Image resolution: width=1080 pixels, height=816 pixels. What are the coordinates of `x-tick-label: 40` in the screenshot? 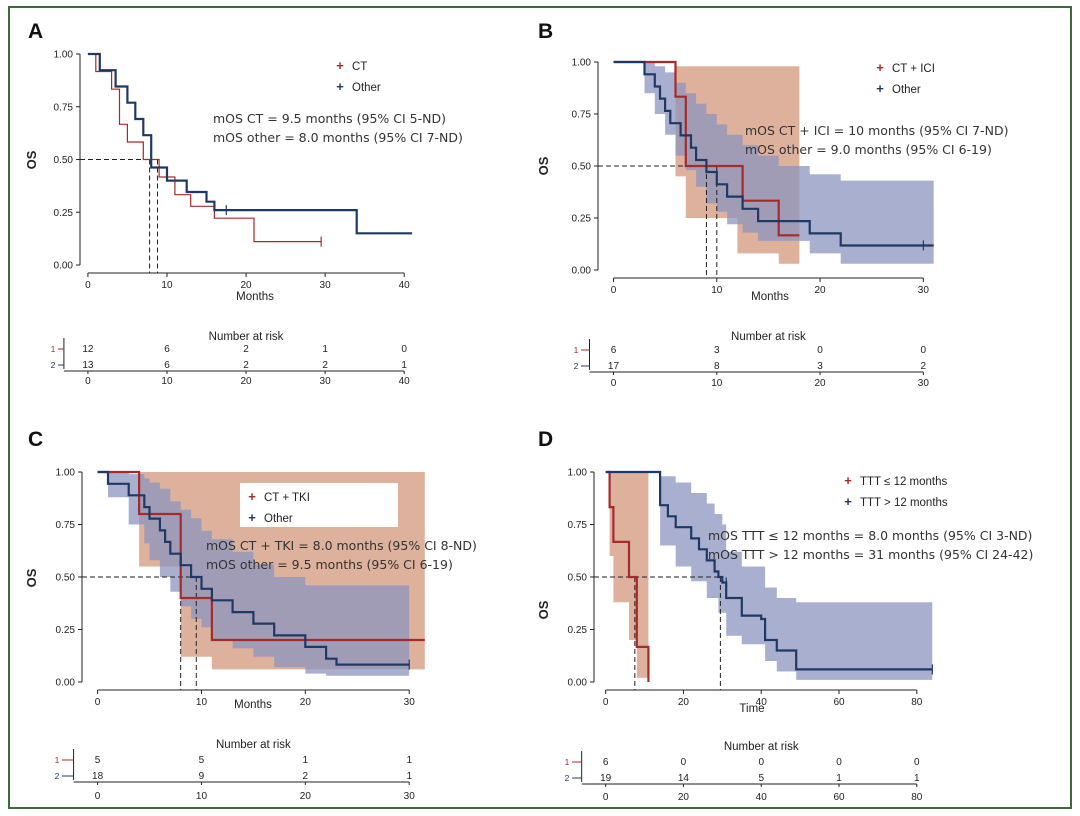 It's located at (762, 702).